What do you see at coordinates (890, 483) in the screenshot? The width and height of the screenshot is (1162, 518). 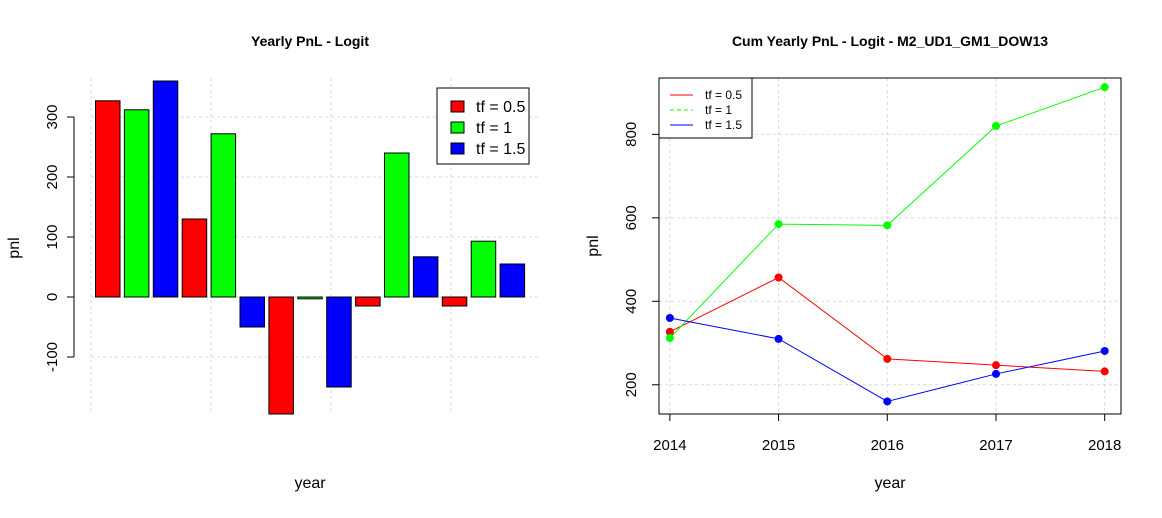 I see `line-chart-xlabel: year` at bounding box center [890, 483].